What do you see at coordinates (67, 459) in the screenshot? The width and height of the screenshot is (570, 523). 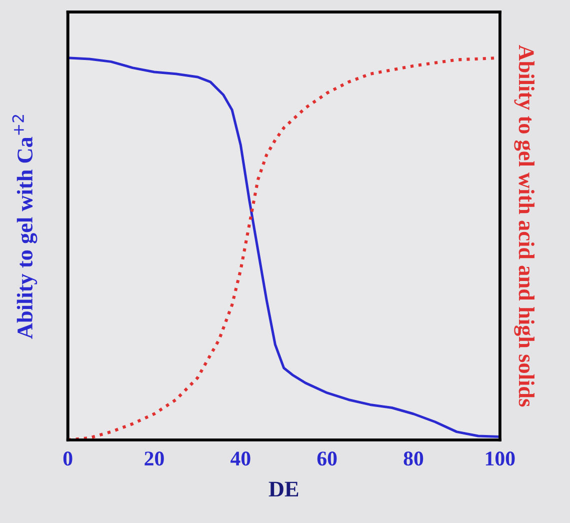 I see `x-tick-label: 0` at bounding box center [67, 459].